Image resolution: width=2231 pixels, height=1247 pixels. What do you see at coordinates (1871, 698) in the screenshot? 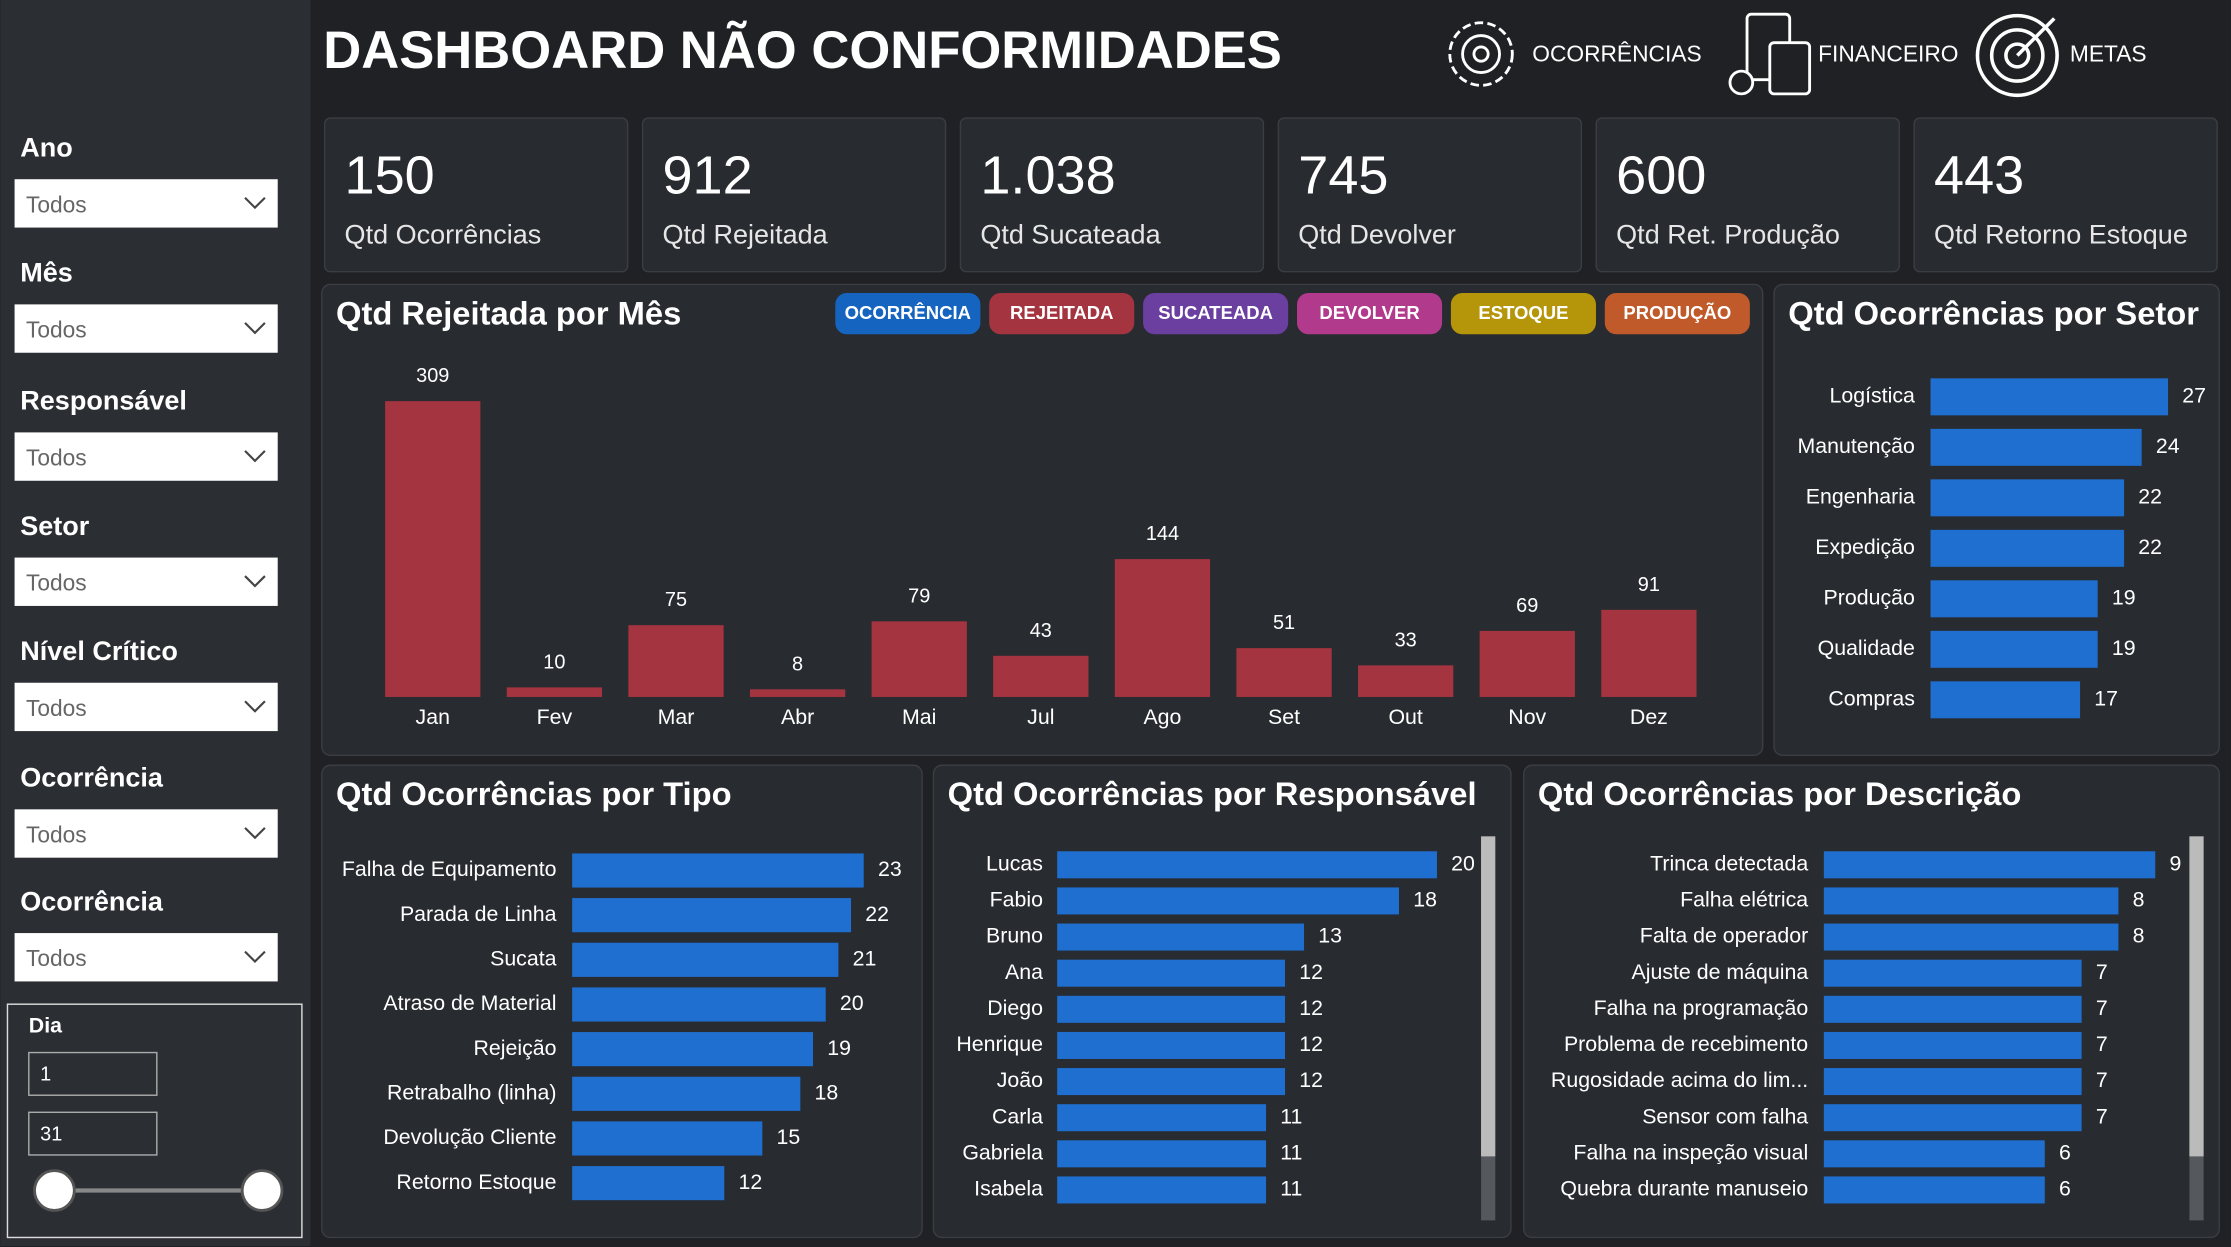
I see `y-tick-label: Compras` at bounding box center [1871, 698].